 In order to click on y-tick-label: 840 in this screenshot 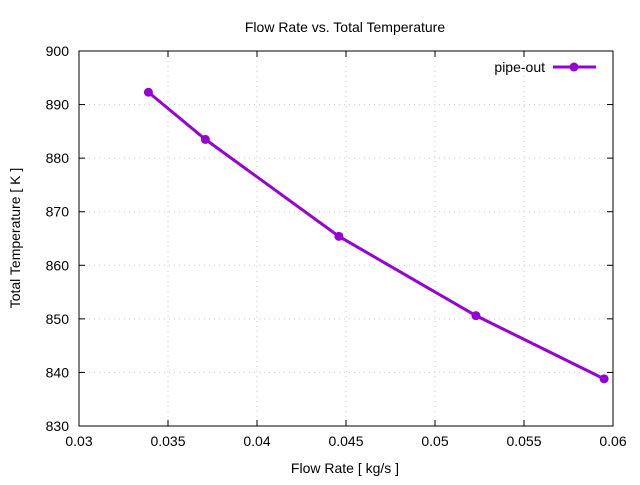, I will do `click(58, 372)`.